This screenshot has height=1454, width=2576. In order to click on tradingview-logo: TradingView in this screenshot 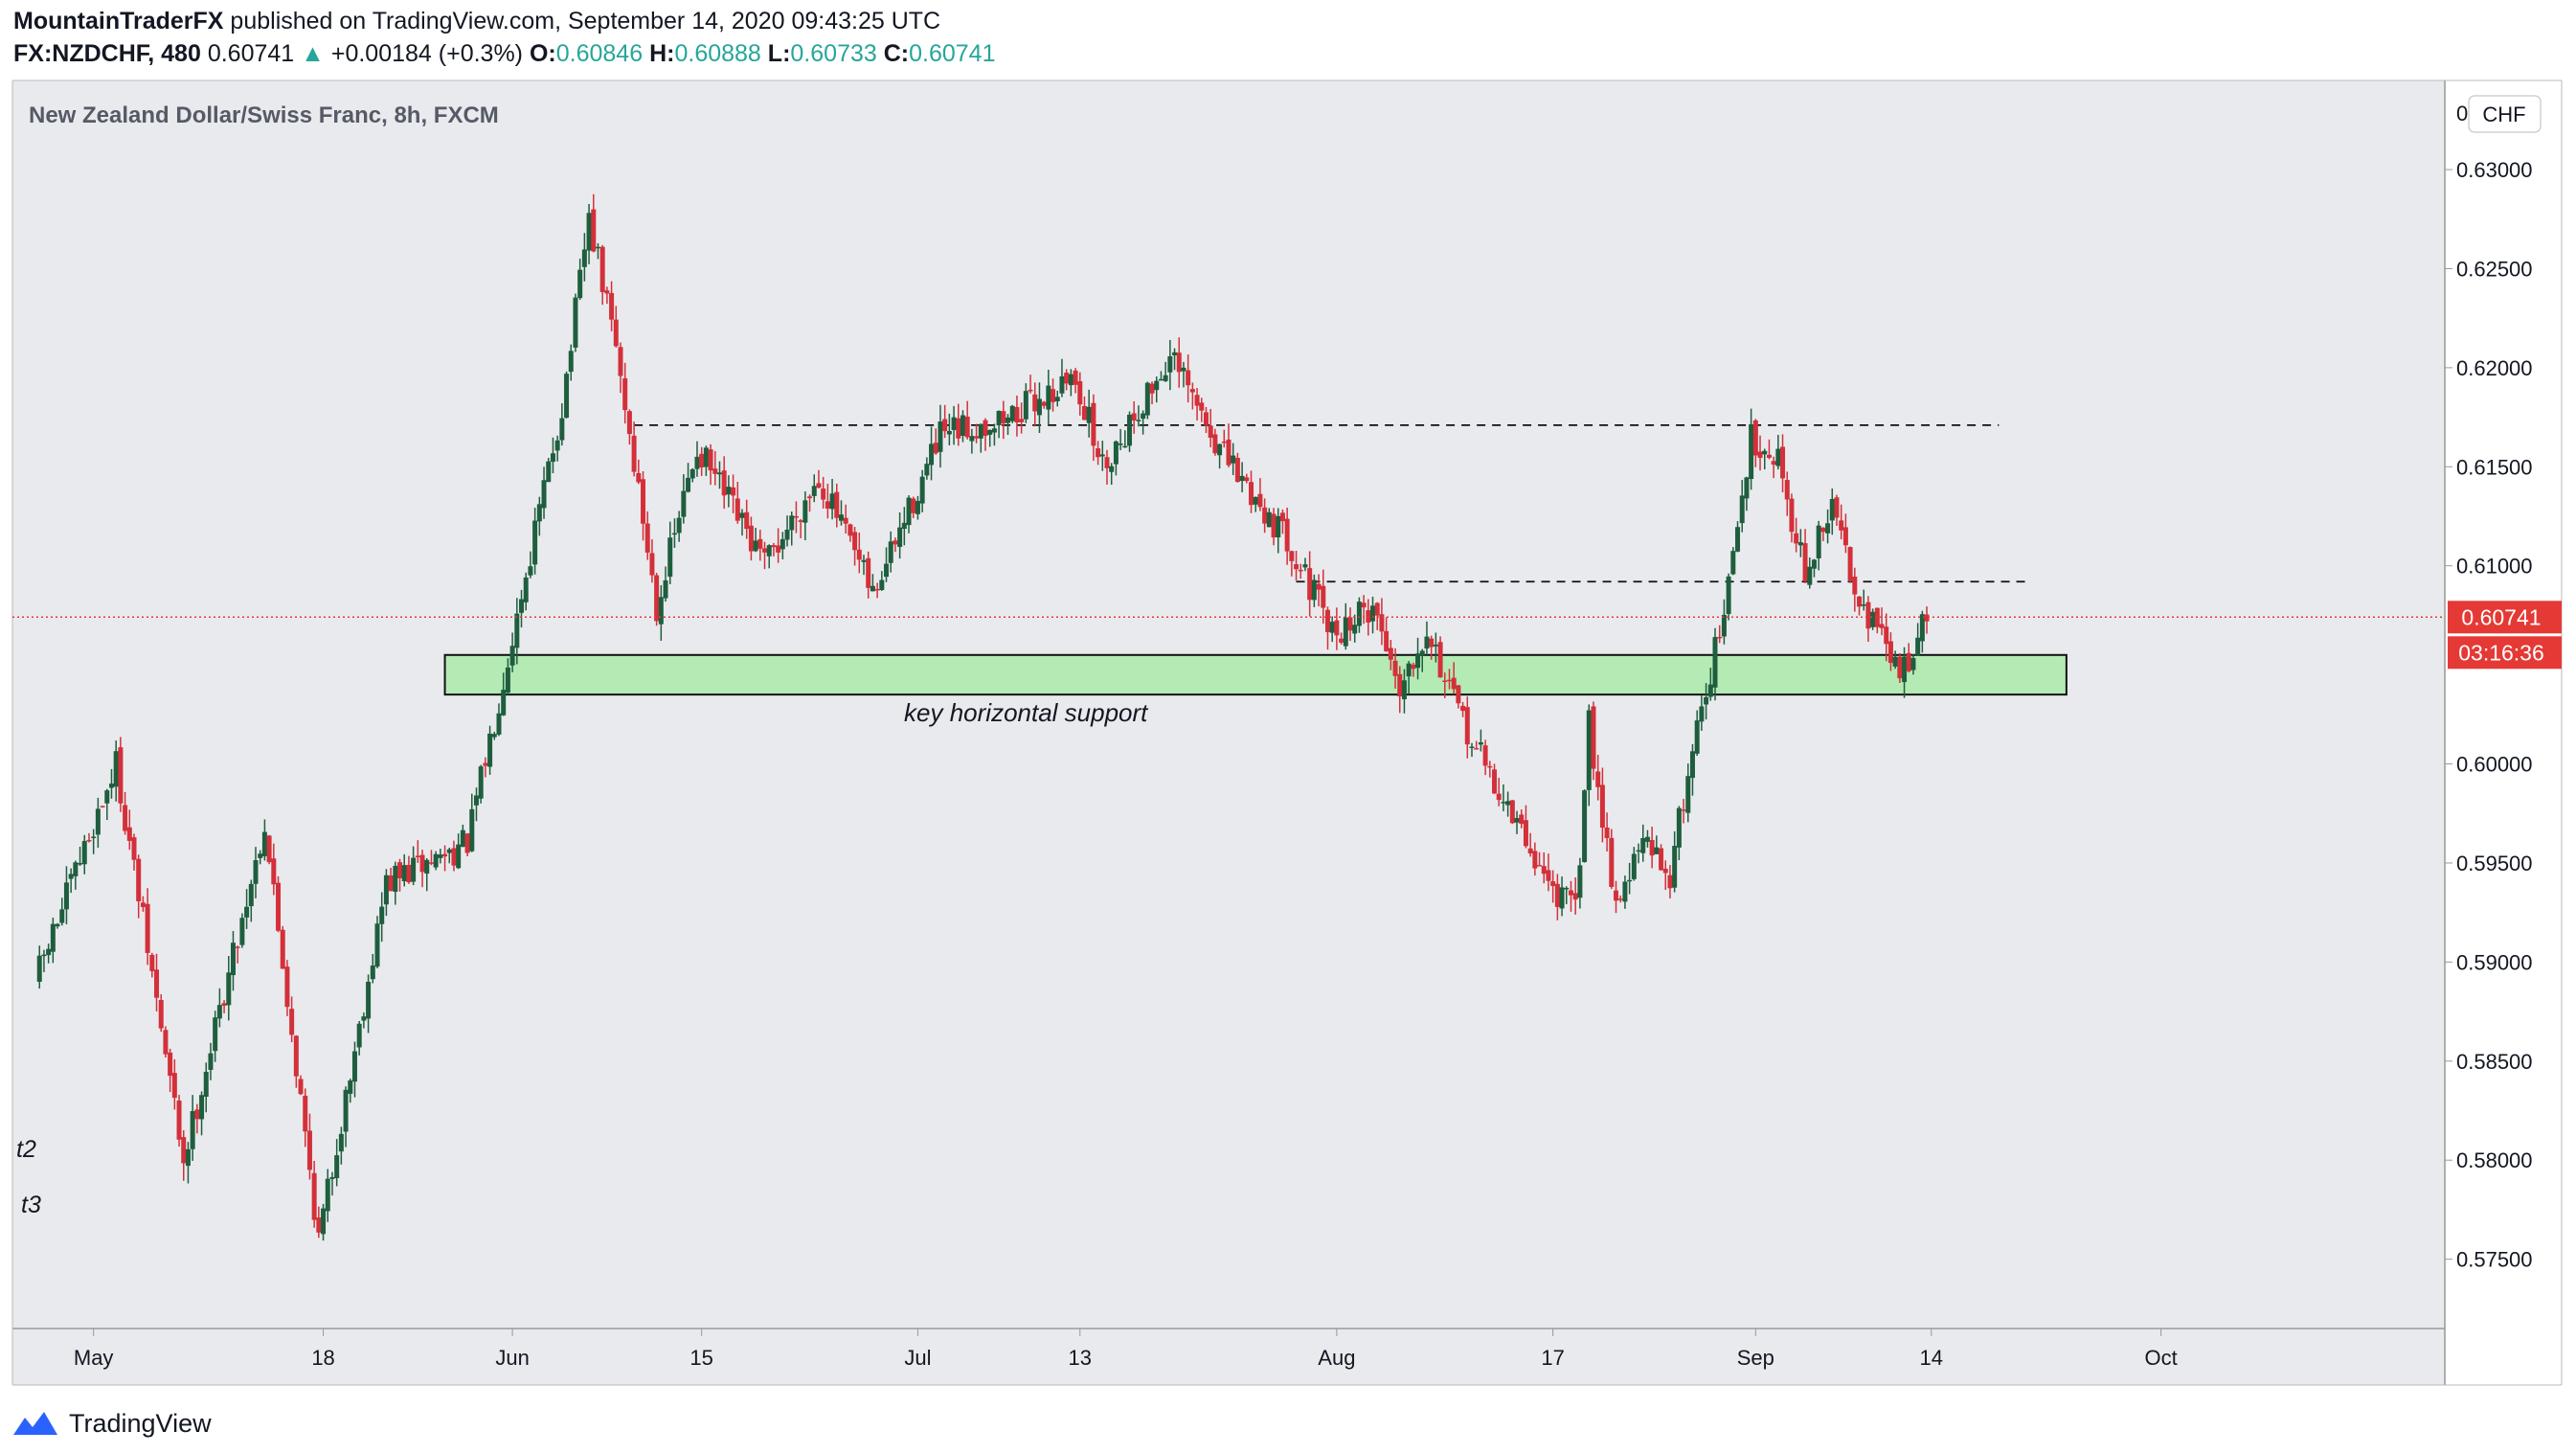, I will do `click(111, 1423)`.